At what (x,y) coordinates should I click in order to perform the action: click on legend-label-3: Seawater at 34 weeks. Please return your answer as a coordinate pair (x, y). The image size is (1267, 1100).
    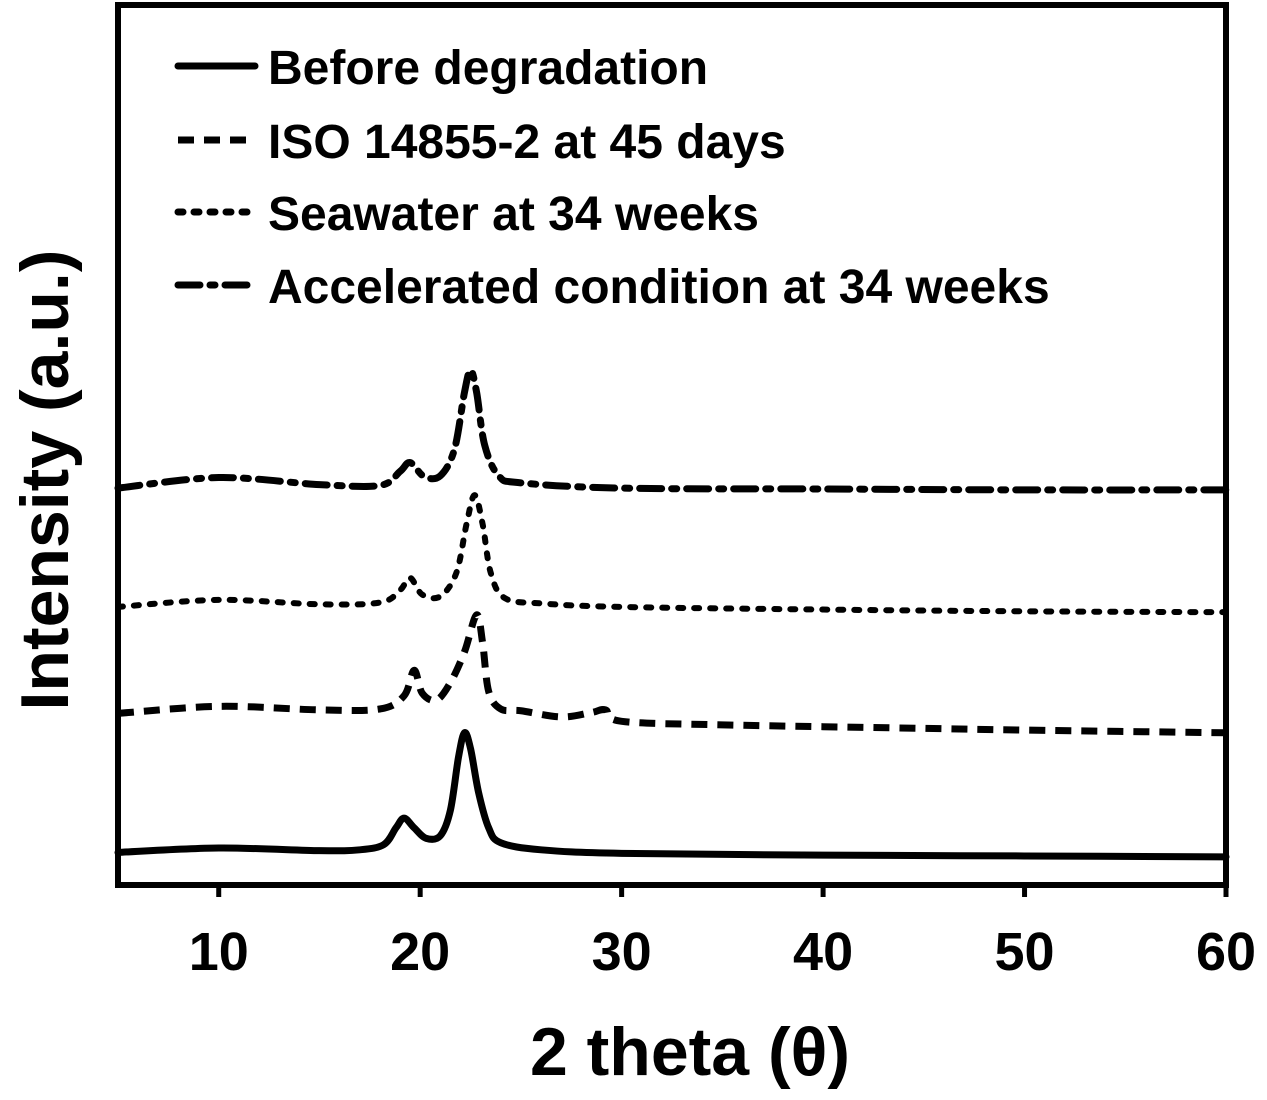
    Looking at the image, I should click on (513, 214).